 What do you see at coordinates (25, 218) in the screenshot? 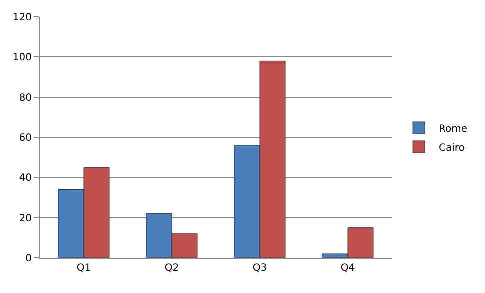
I see `y-tick-label: 20` at bounding box center [25, 218].